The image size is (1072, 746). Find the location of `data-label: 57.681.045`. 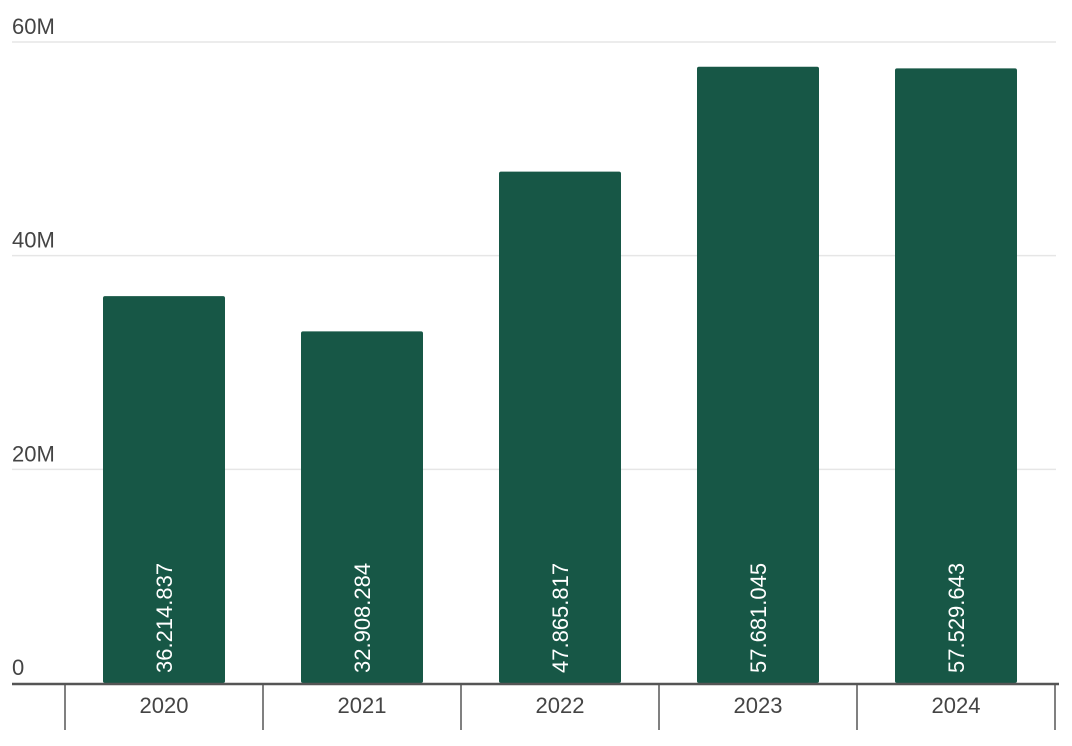

data-label: 57.681.045 is located at coordinates (758, 618).